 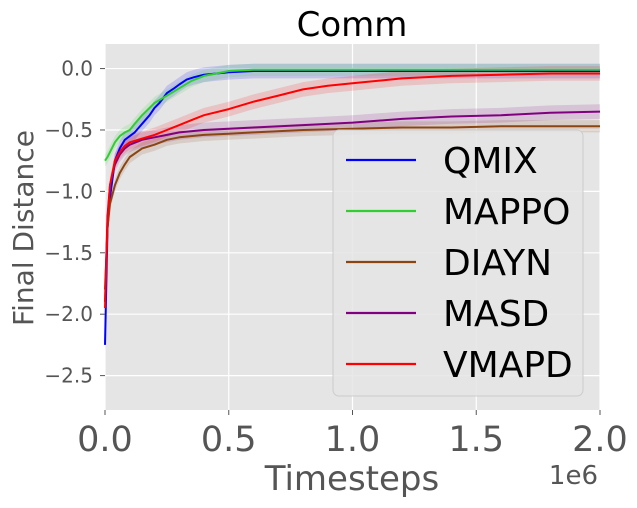 What do you see at coordinates (497, 263) in the screenshot?
I see `legend-label-diayn: DIAYN` at bounding box center [497, 263].